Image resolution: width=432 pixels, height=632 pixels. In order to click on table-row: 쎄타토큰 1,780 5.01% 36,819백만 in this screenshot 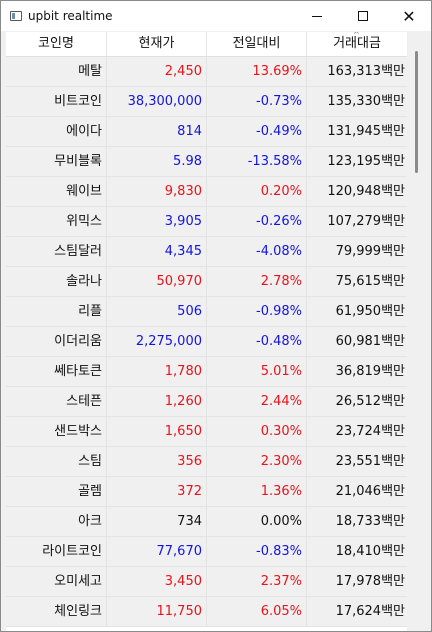, I will do `click(206, 372)`.